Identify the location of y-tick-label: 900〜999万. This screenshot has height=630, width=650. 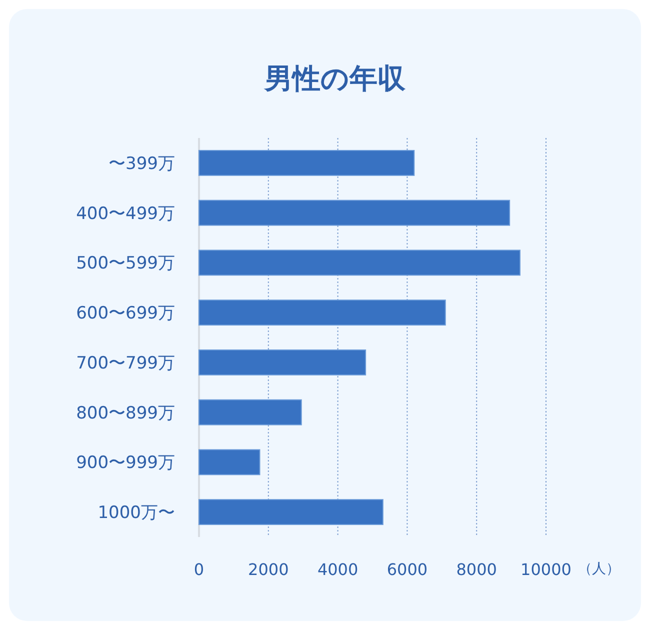
(125, 463).